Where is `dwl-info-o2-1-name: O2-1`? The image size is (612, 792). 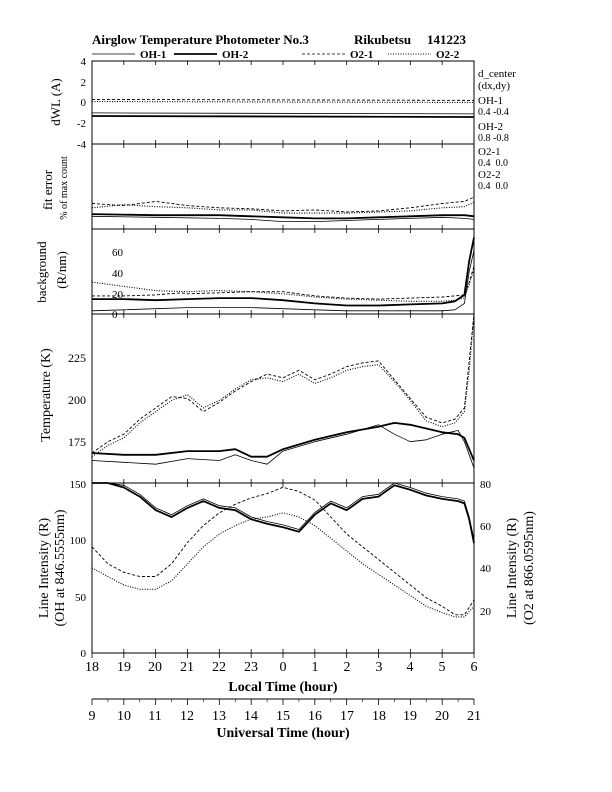
dwl-info-o2-1-name: O2-1 is located at coordinates (489, 152).